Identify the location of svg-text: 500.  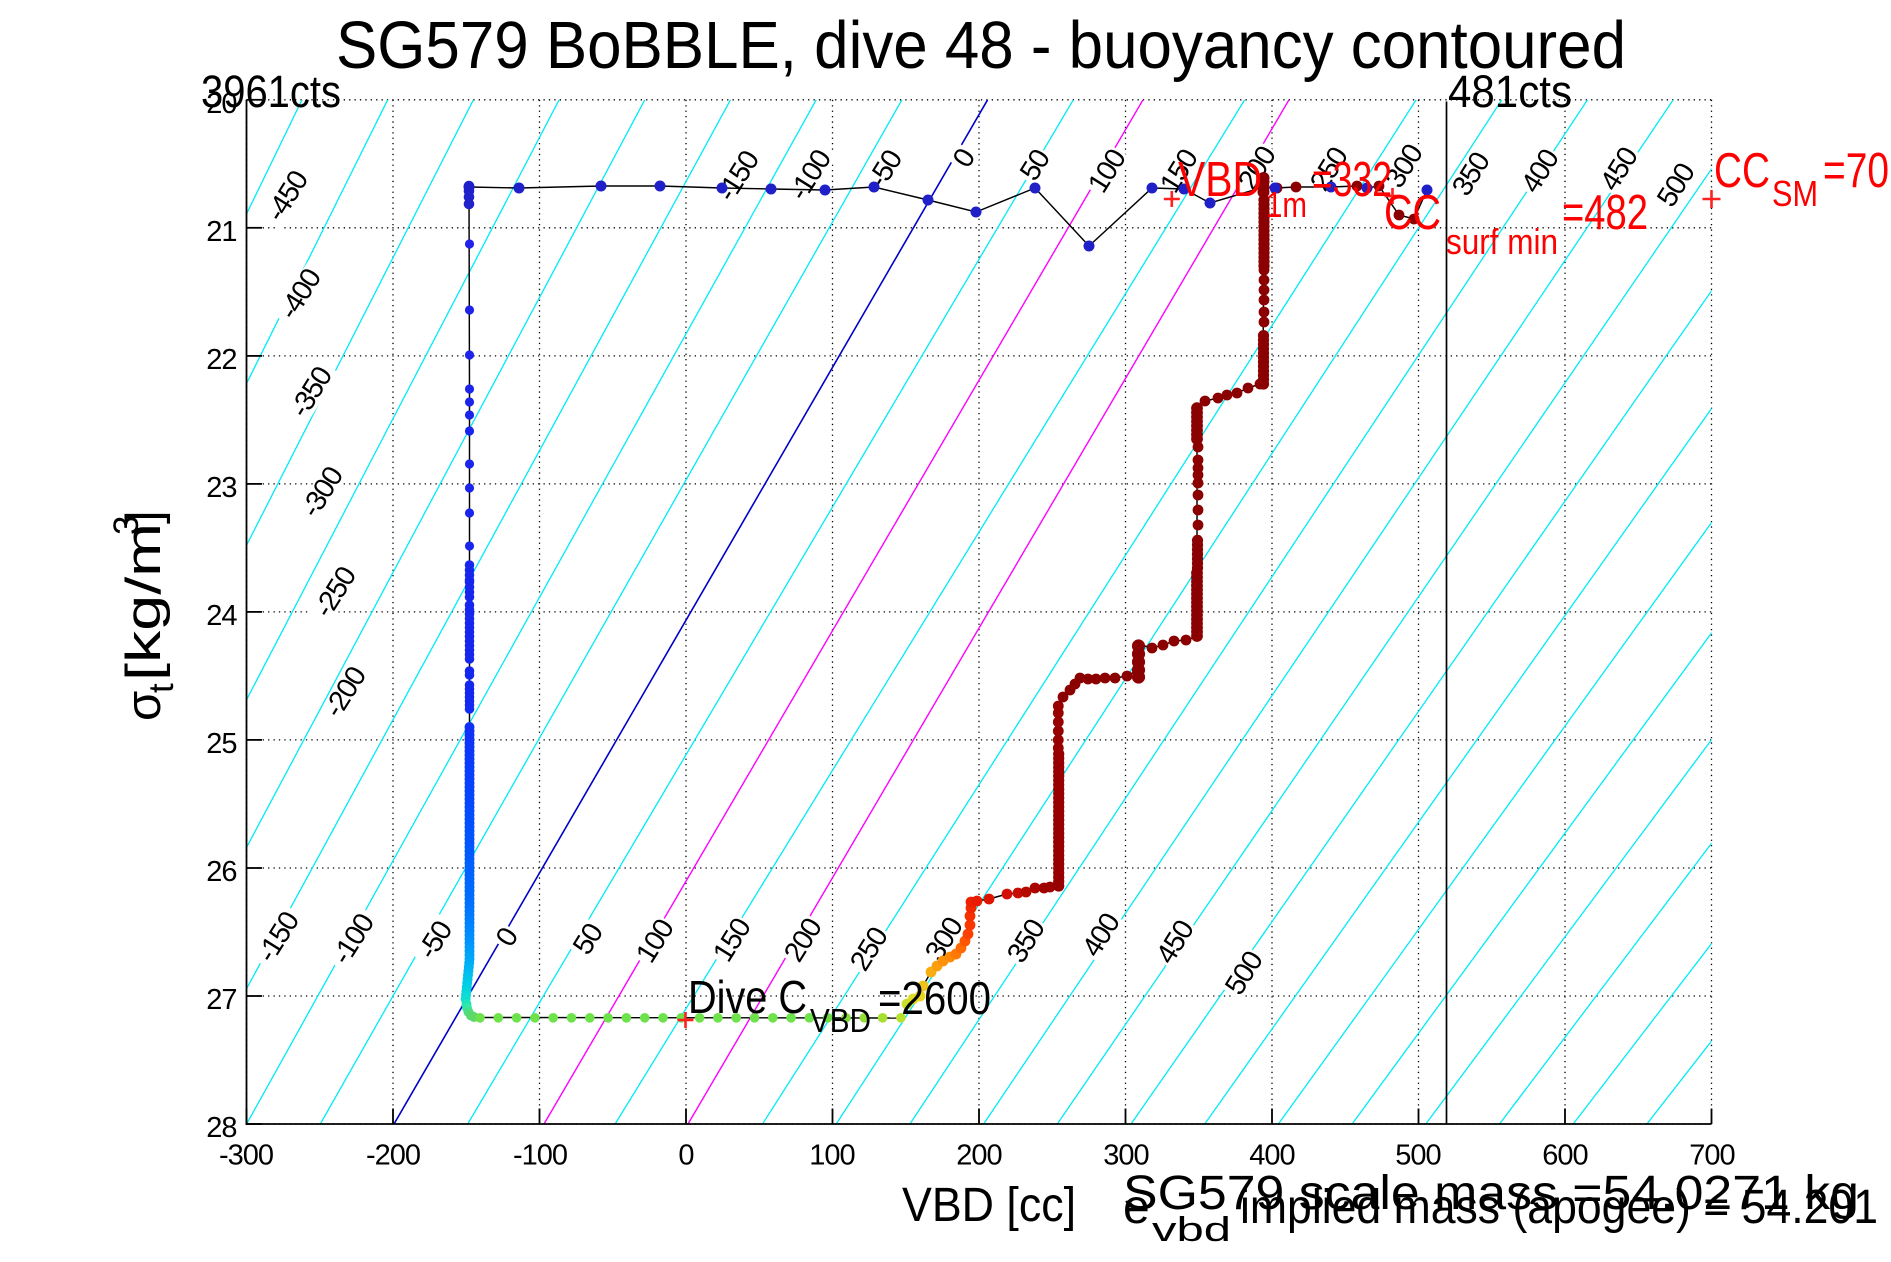
(1417, 1156).